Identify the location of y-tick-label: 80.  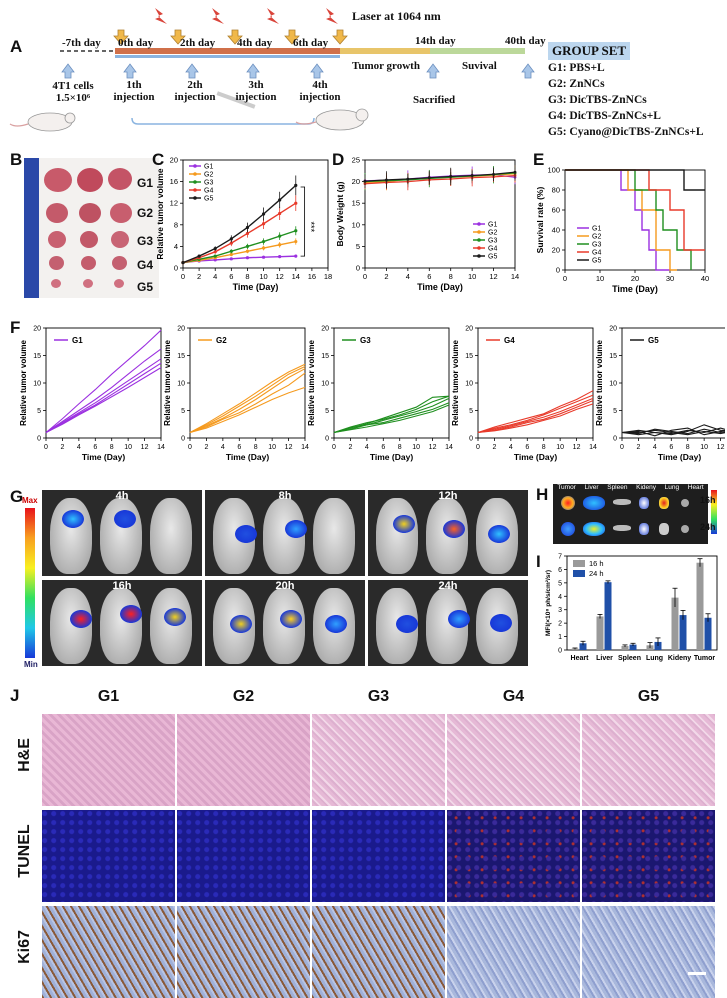
(556, 190).